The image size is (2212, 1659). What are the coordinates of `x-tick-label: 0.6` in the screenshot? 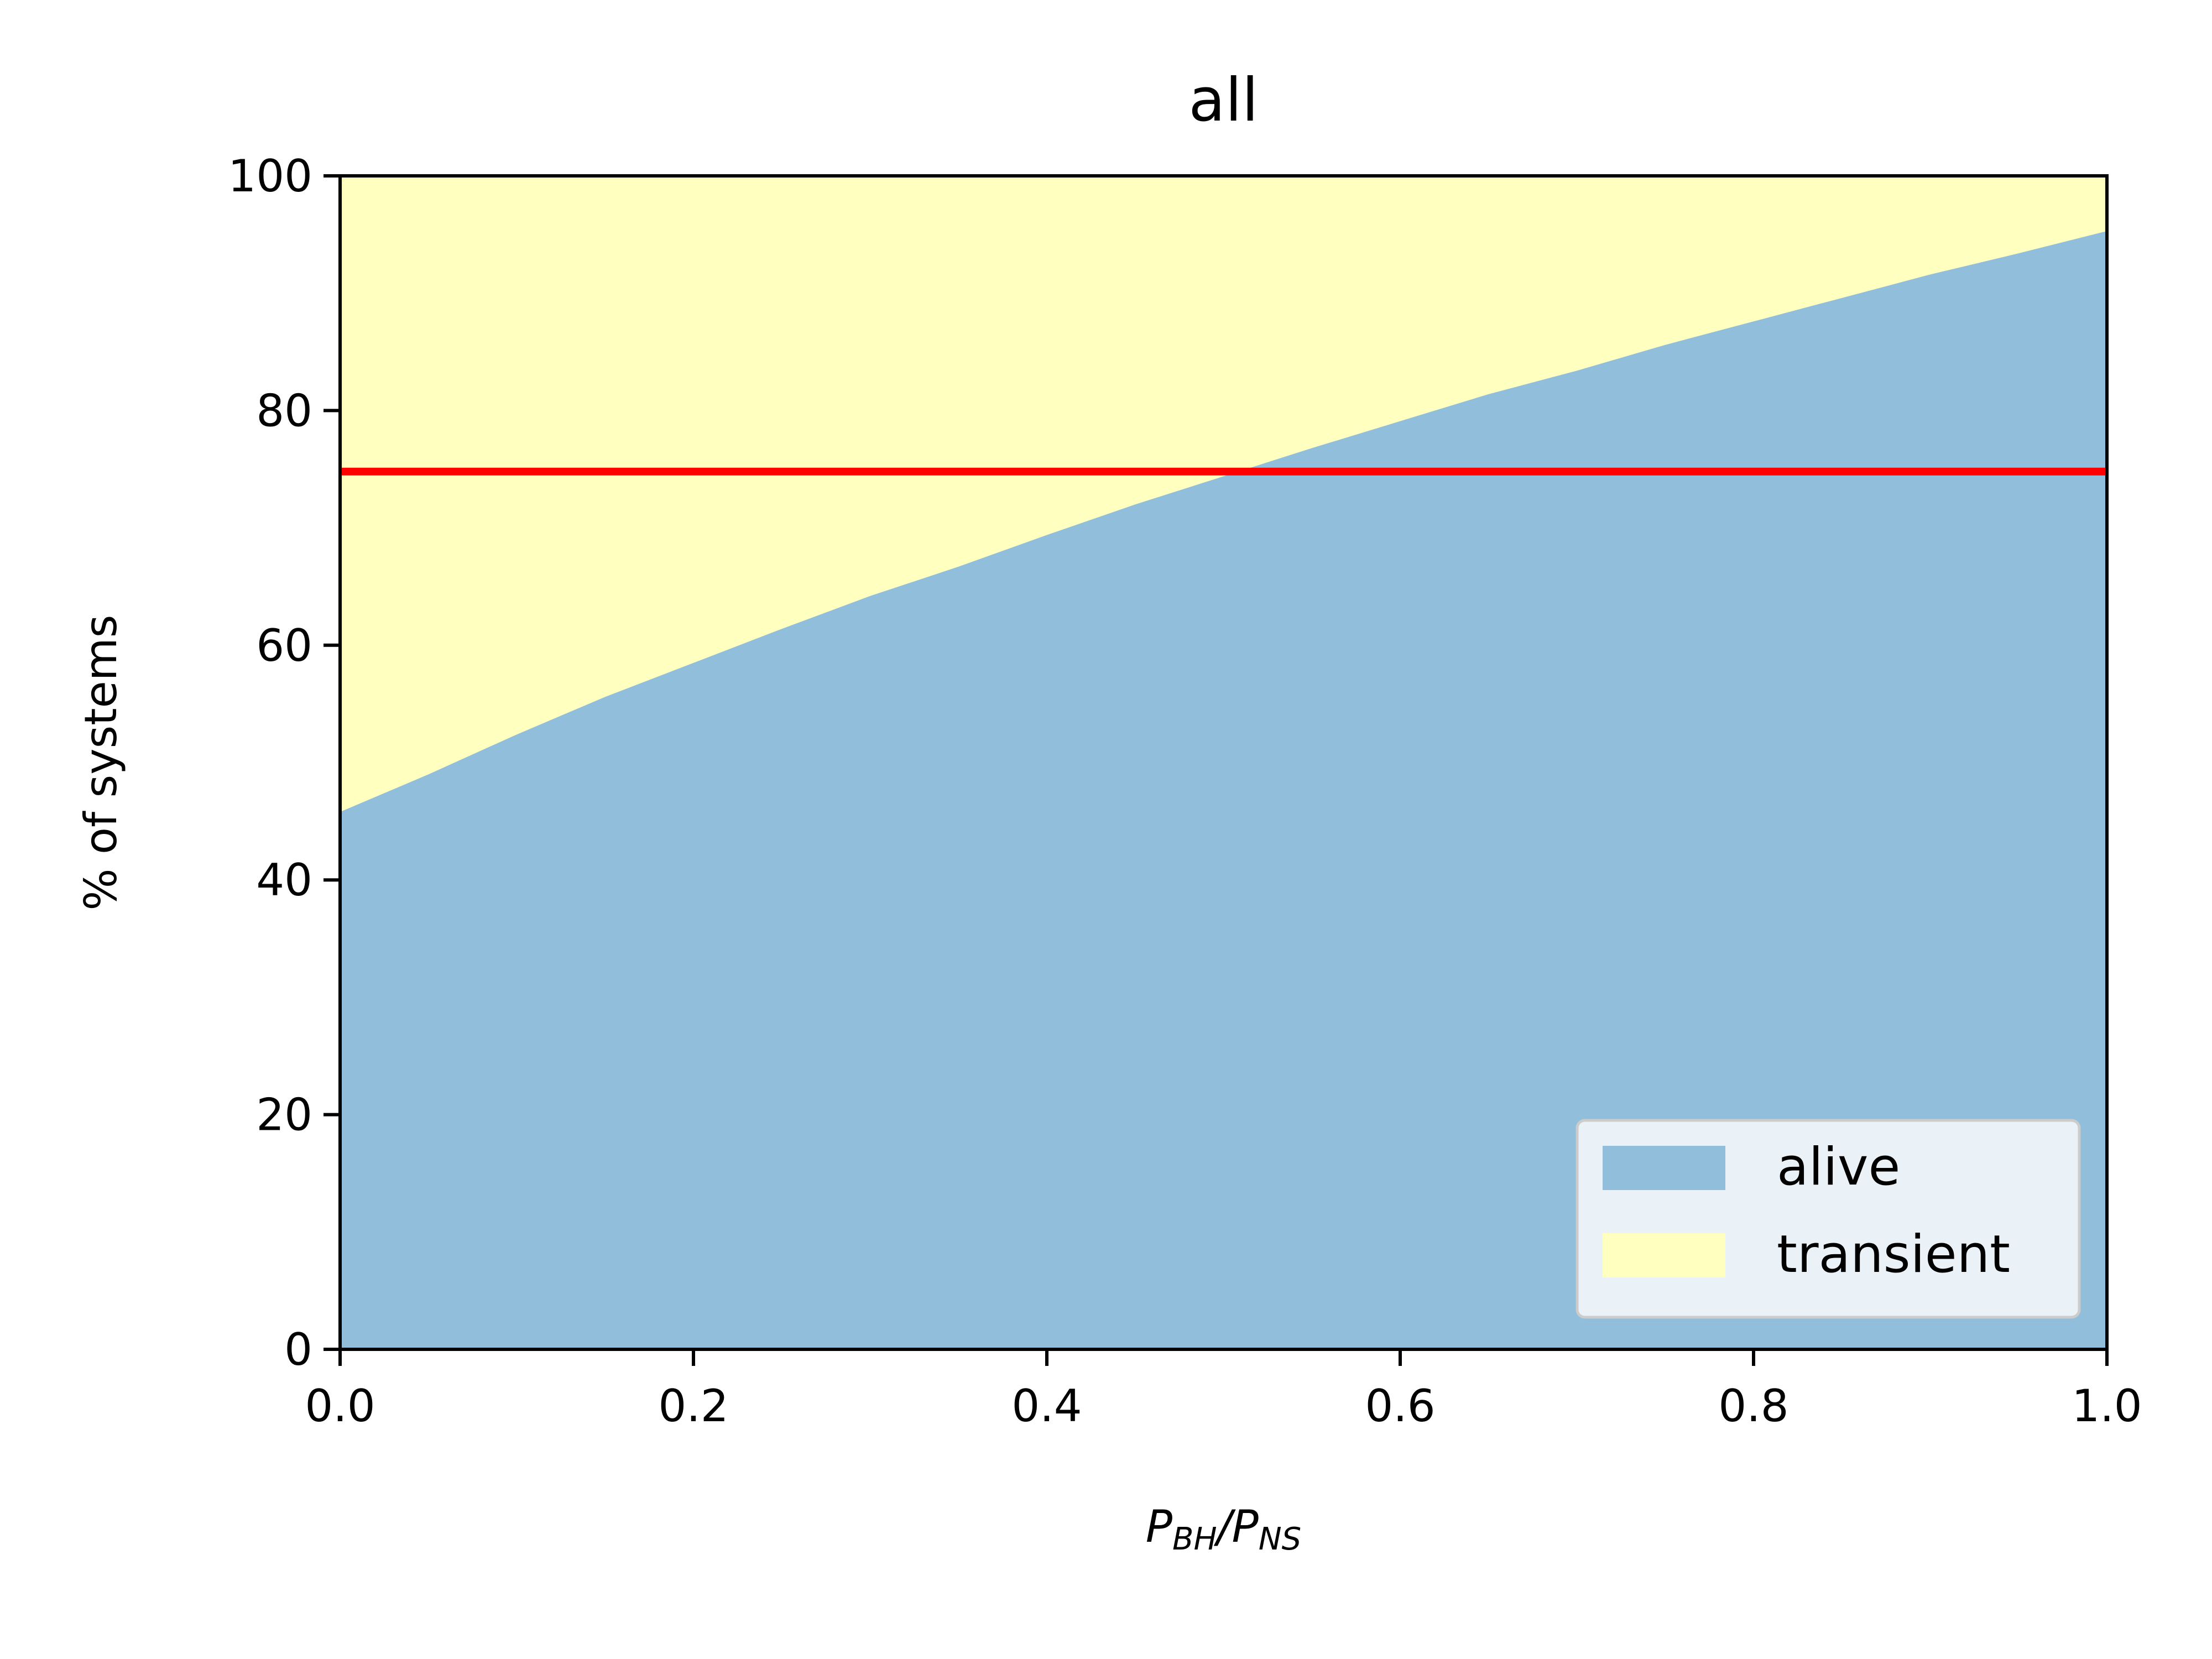 It's located at (1400, 1406).